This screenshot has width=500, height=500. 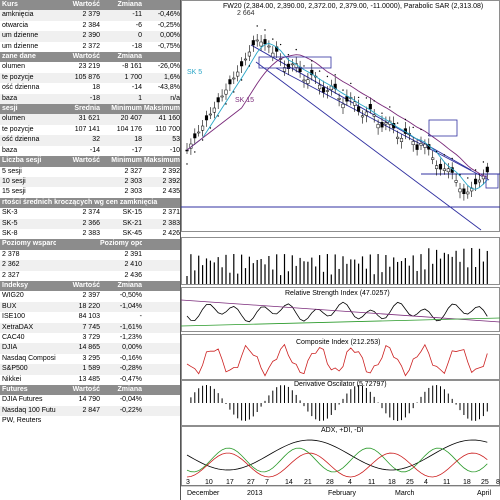 What do you see at coordinates (410, 482) in the screenshot?
I see `x-axis-day-label: 25` at bounding box center [410, 482].